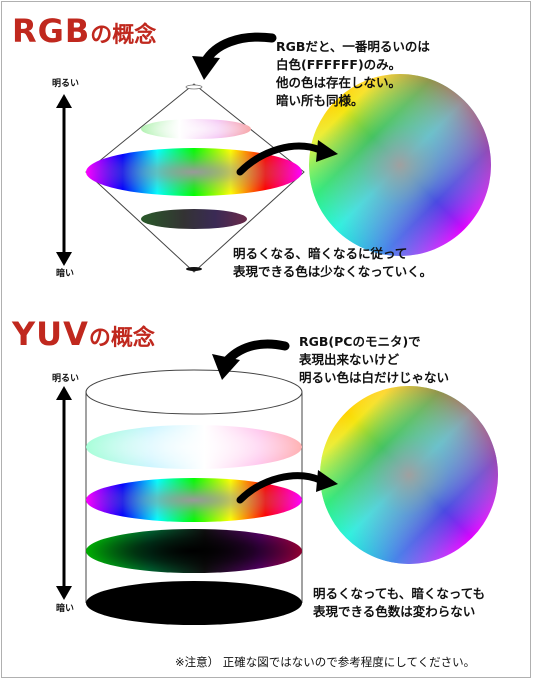 Image resolution: width=534 pixels, height=681 pixels. What do you see at coordinates (349, 359) in the screenshot?
I see `yuv-note-line: 表現出来ないけど` at bounding box center [349, 359].